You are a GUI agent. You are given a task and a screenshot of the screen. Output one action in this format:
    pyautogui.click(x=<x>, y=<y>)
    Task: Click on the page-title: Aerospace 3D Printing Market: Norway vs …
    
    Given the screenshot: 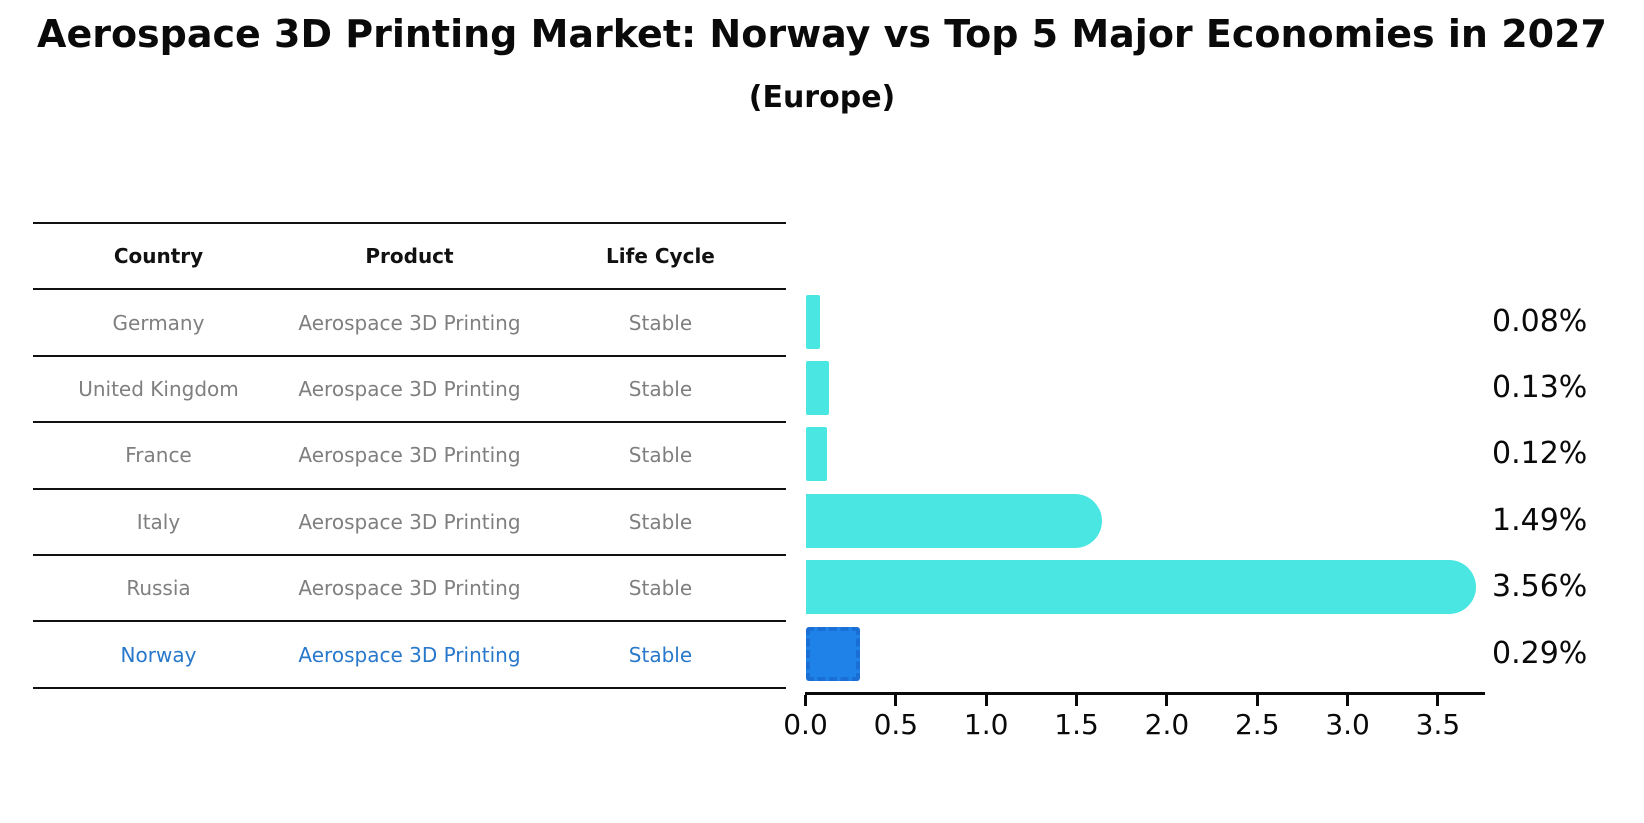 What is the action you would take?
    pyautogui.click(x=822, y=34)
    